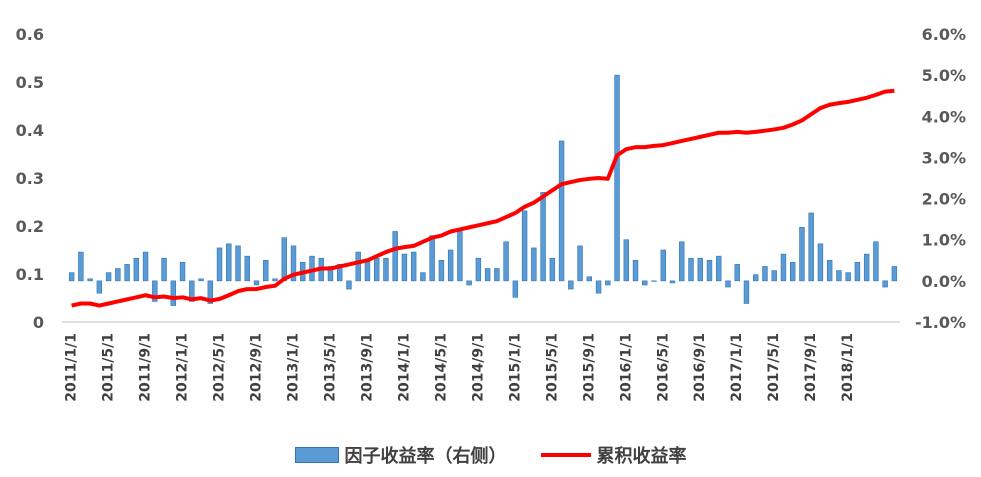 Image resolution: width=981 pixels, height=477 pixels. I want to click on x-tick-label: 2014/1/1, so click(404, 367).